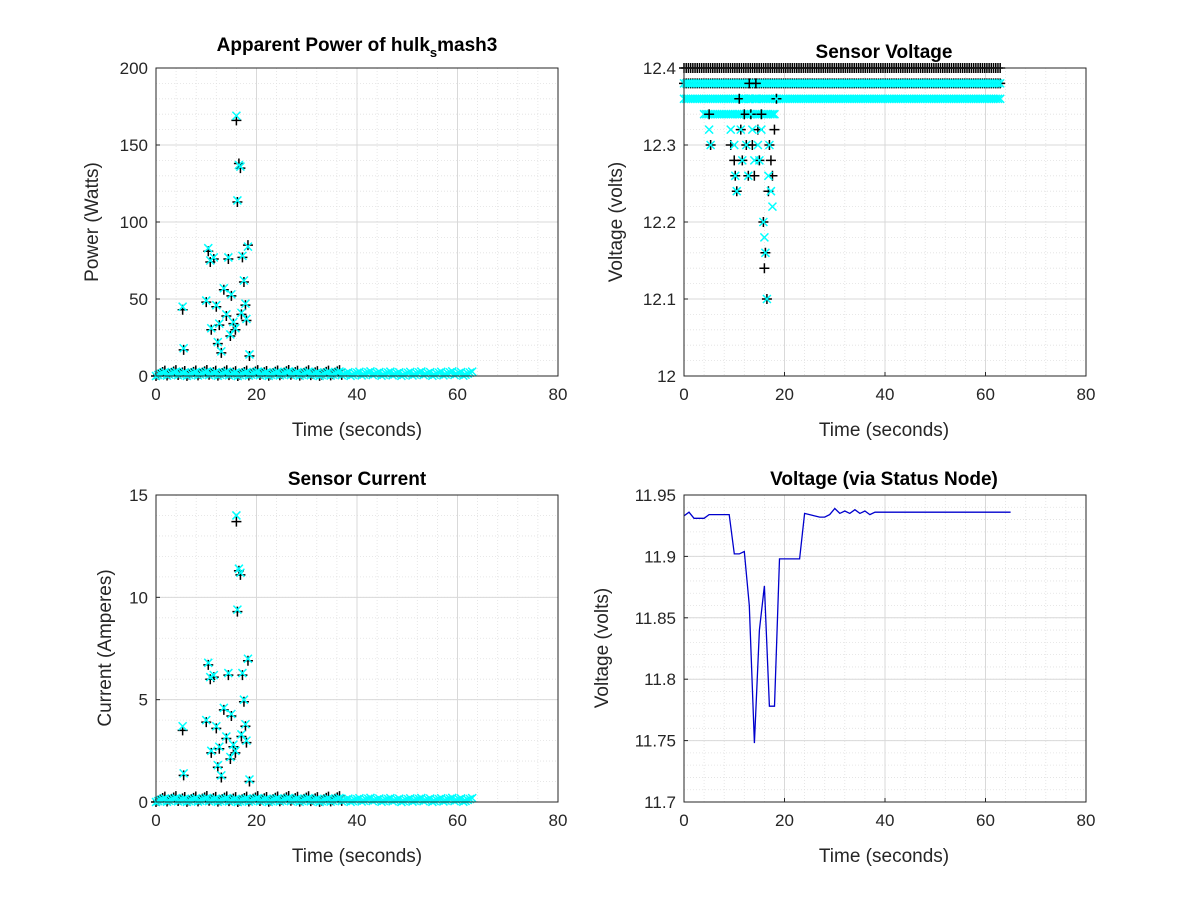 The image size is (1200, 900). I want to click on chart-title: Apparent Power of hulksmash3, so click(357, 47).